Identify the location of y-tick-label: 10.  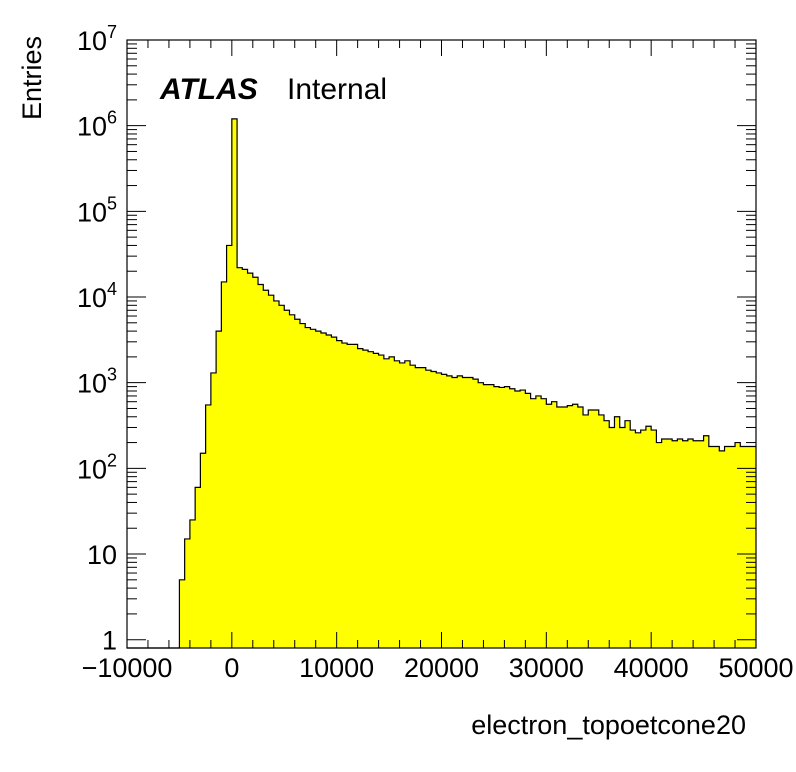
(102, 555).